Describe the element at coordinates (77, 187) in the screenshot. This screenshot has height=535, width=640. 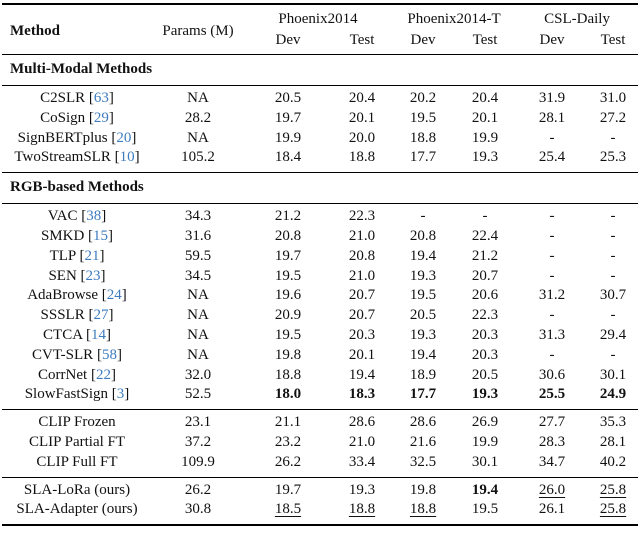
I see `section-title: RGB-based Methods` at that location.